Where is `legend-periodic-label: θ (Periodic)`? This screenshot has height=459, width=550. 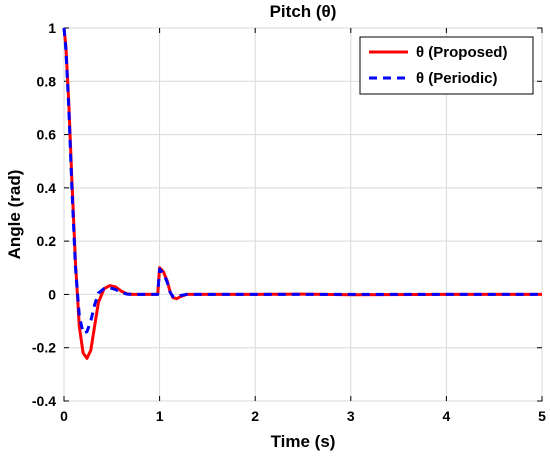 legend-periodic-label: θ (Periodic) is located at coordinates (456, 78).